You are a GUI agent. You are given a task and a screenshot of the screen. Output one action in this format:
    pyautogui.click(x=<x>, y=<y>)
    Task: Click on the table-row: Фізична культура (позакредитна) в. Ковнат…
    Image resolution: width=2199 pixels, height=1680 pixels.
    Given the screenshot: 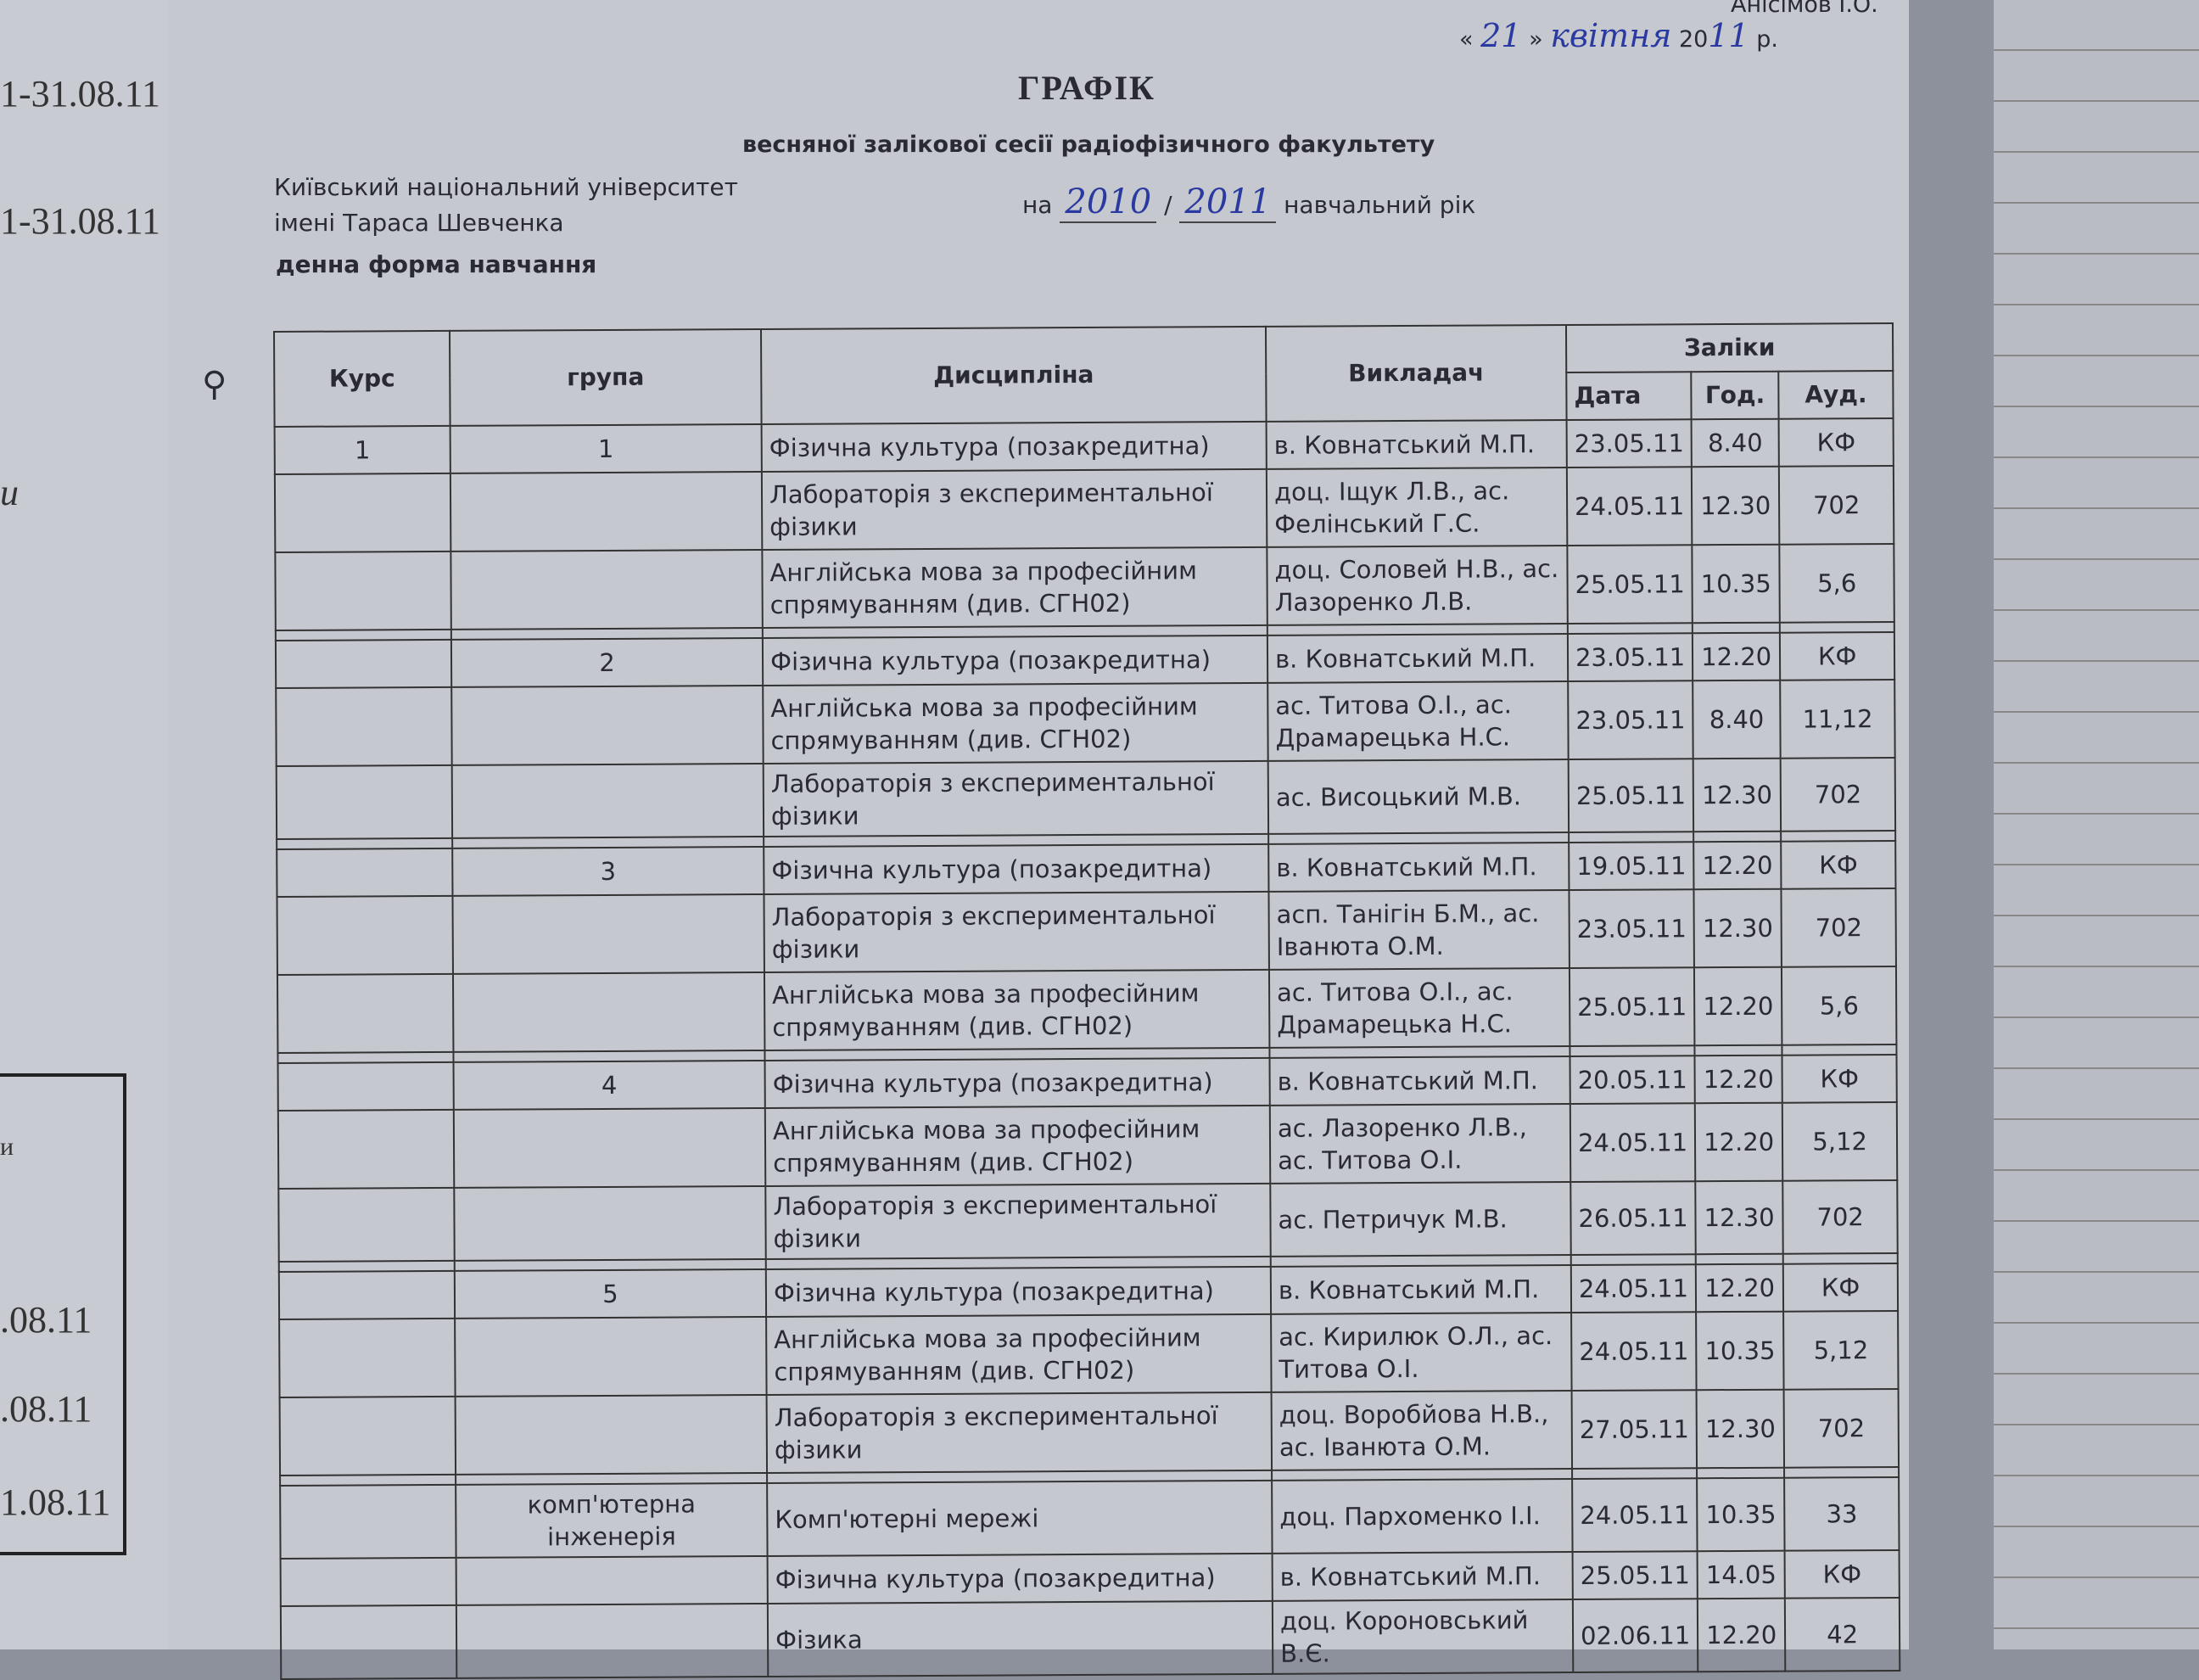 What is the action you would take?
    pyautogui.click(x=1090, y=1578)
    